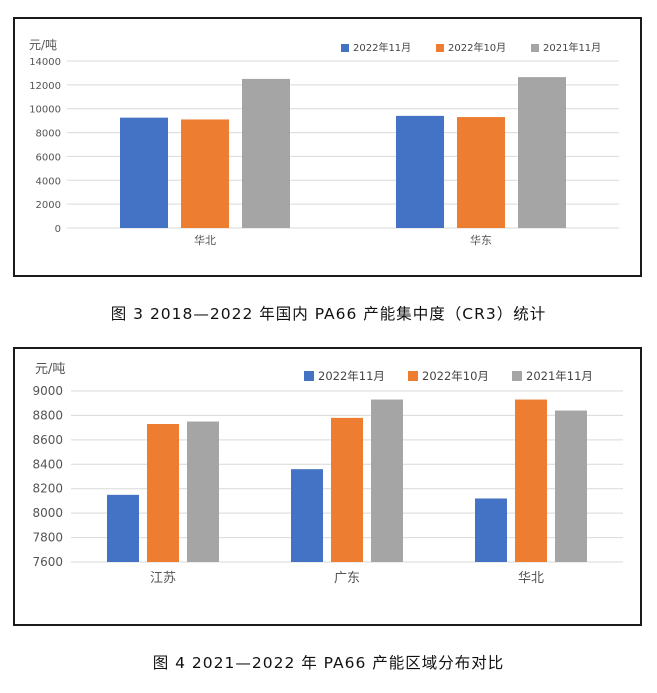  Describe the element at coordinates (47, 562) in the screenshot. I see `y-tick-label: 7600` at that location.